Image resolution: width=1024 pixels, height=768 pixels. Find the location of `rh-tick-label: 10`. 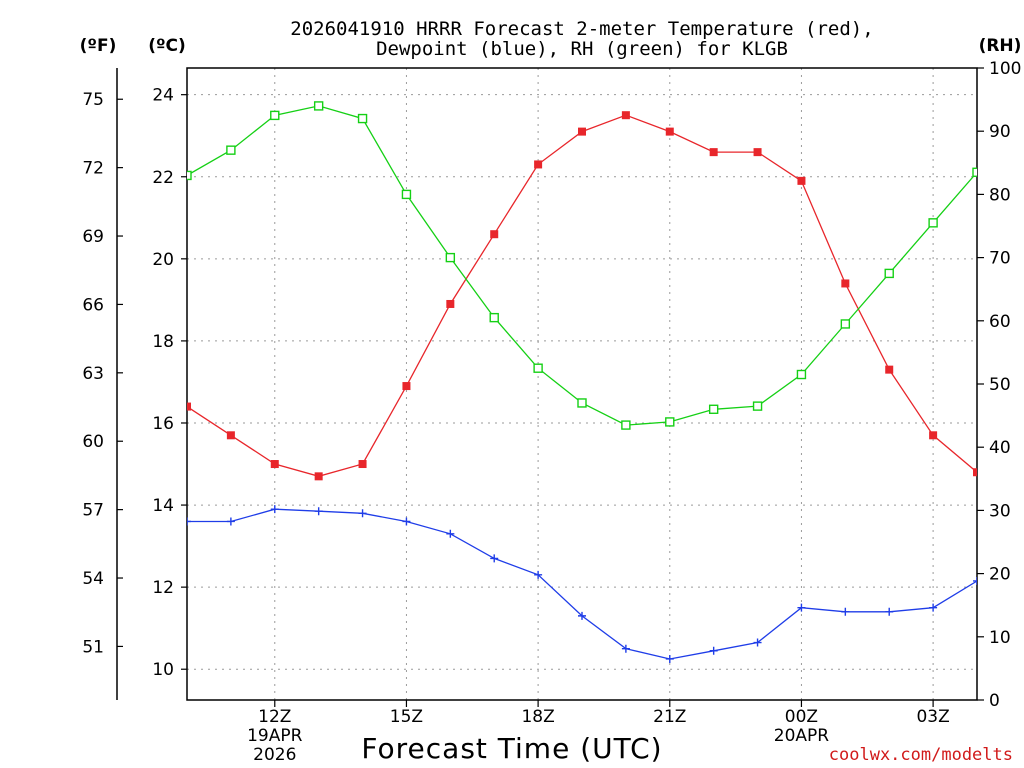

rh-tick-label: 10 is located at coordinates (1000, 638).